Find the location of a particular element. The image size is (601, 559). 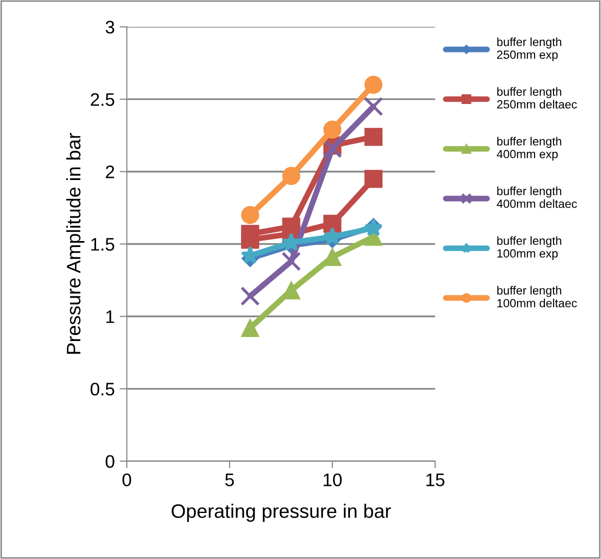

x-tick-label: 10 is located at coordinates (333, 479).